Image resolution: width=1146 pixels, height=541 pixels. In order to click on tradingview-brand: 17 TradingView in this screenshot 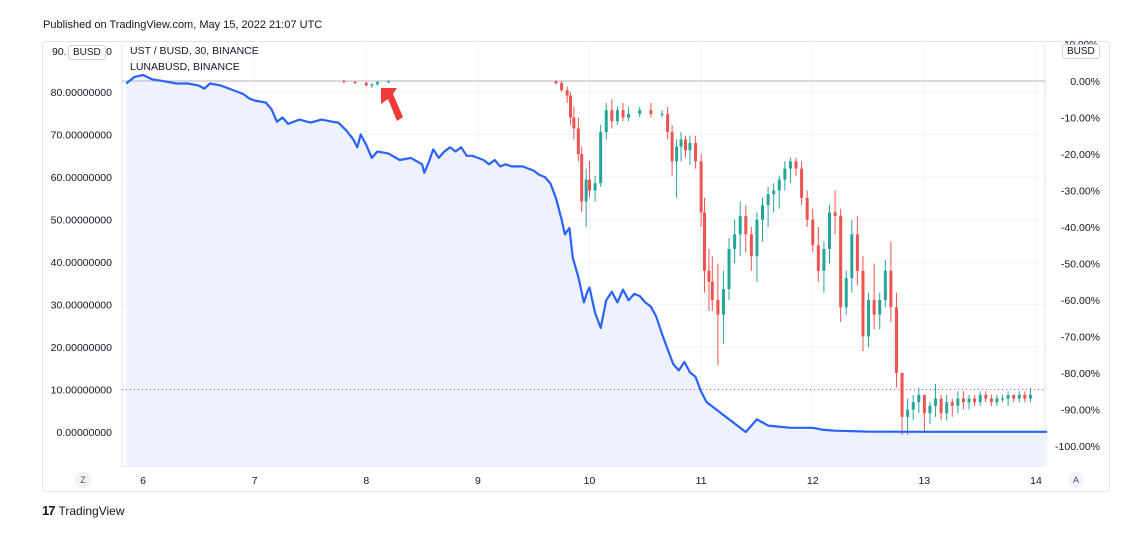, I will do `click(83, 510)`.